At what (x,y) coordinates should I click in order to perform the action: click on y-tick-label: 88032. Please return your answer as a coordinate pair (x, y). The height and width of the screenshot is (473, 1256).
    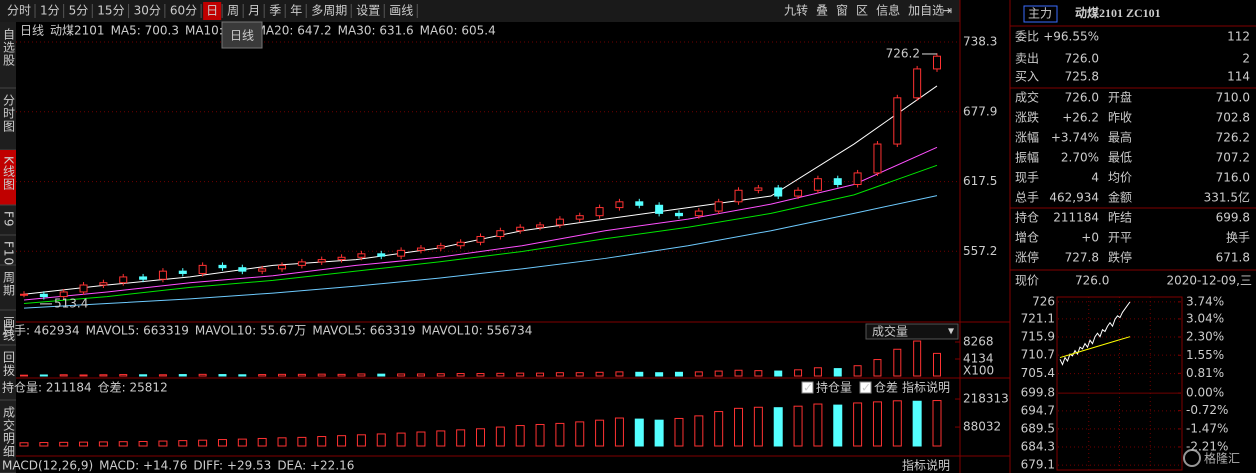
    Looking at the image, I should click on (982, 427).